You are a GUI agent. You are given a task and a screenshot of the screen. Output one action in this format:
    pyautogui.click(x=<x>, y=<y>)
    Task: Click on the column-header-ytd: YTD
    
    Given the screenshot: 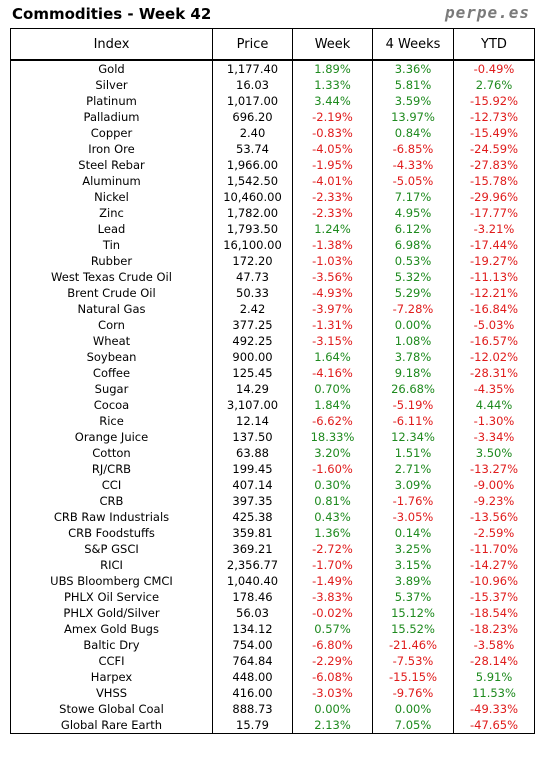 What is the action you would take?
    pyautogui.click(x=494, y=44)
    